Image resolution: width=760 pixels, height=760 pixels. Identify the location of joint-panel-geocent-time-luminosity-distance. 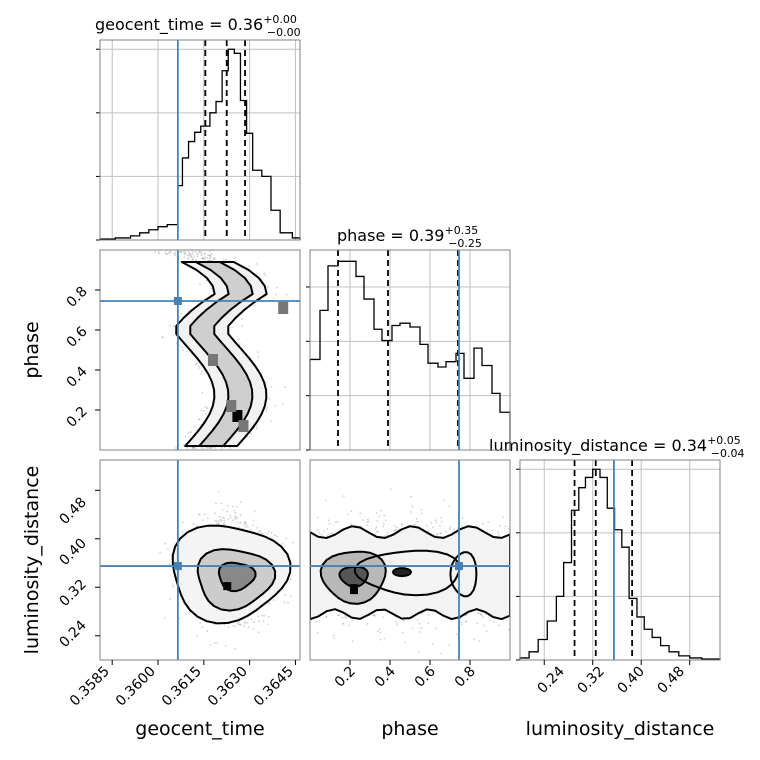
(200, 560).